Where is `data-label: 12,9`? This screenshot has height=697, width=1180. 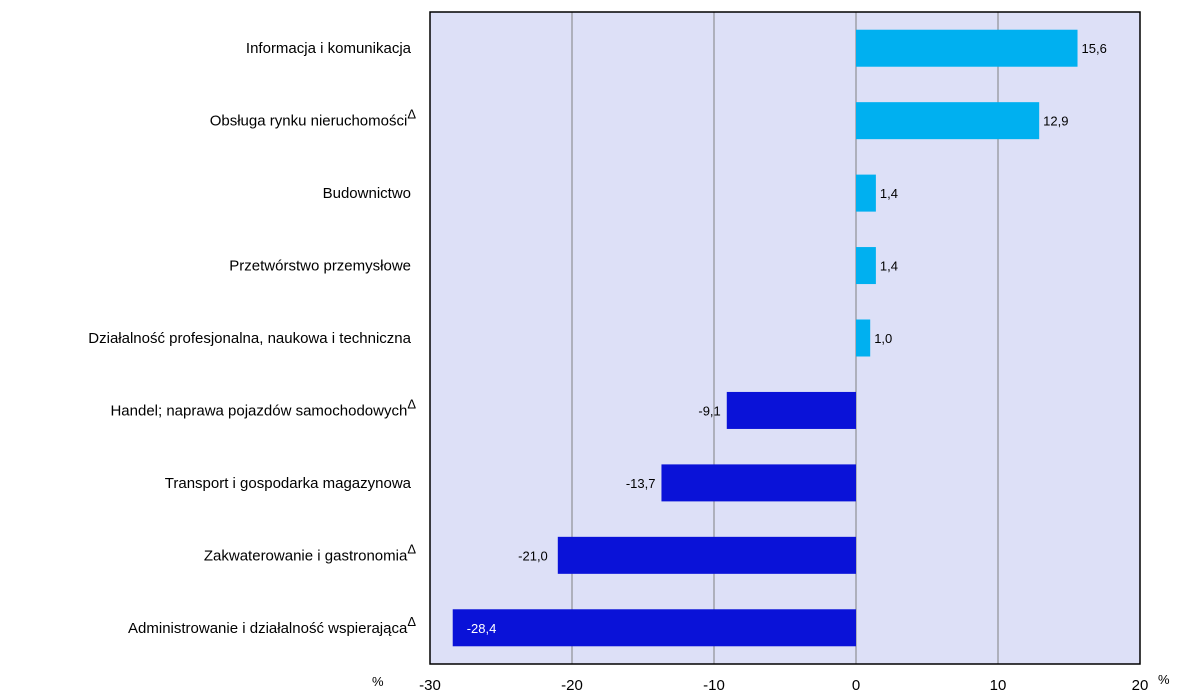 data-label: 12,9 is located at coordinates (1055, 121).